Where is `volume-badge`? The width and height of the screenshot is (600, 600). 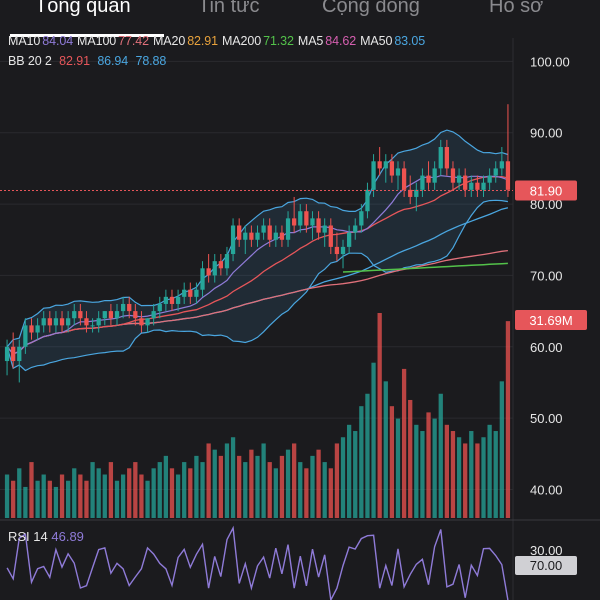 volume-badge is located at coordinates (551, 320).